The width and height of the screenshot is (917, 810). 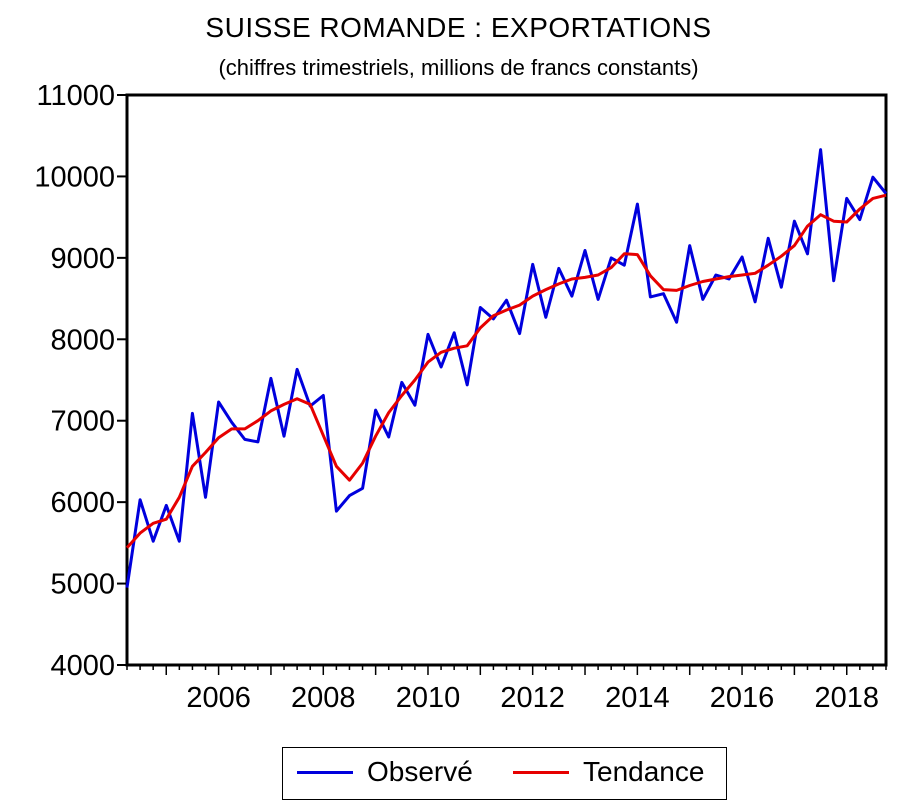 What do you see at coordinates (458, 27) in the screenshot?
I see `chart-title: SUISSE ROMANDE : EXPORTATIONS` at bounding box center [458, 27].